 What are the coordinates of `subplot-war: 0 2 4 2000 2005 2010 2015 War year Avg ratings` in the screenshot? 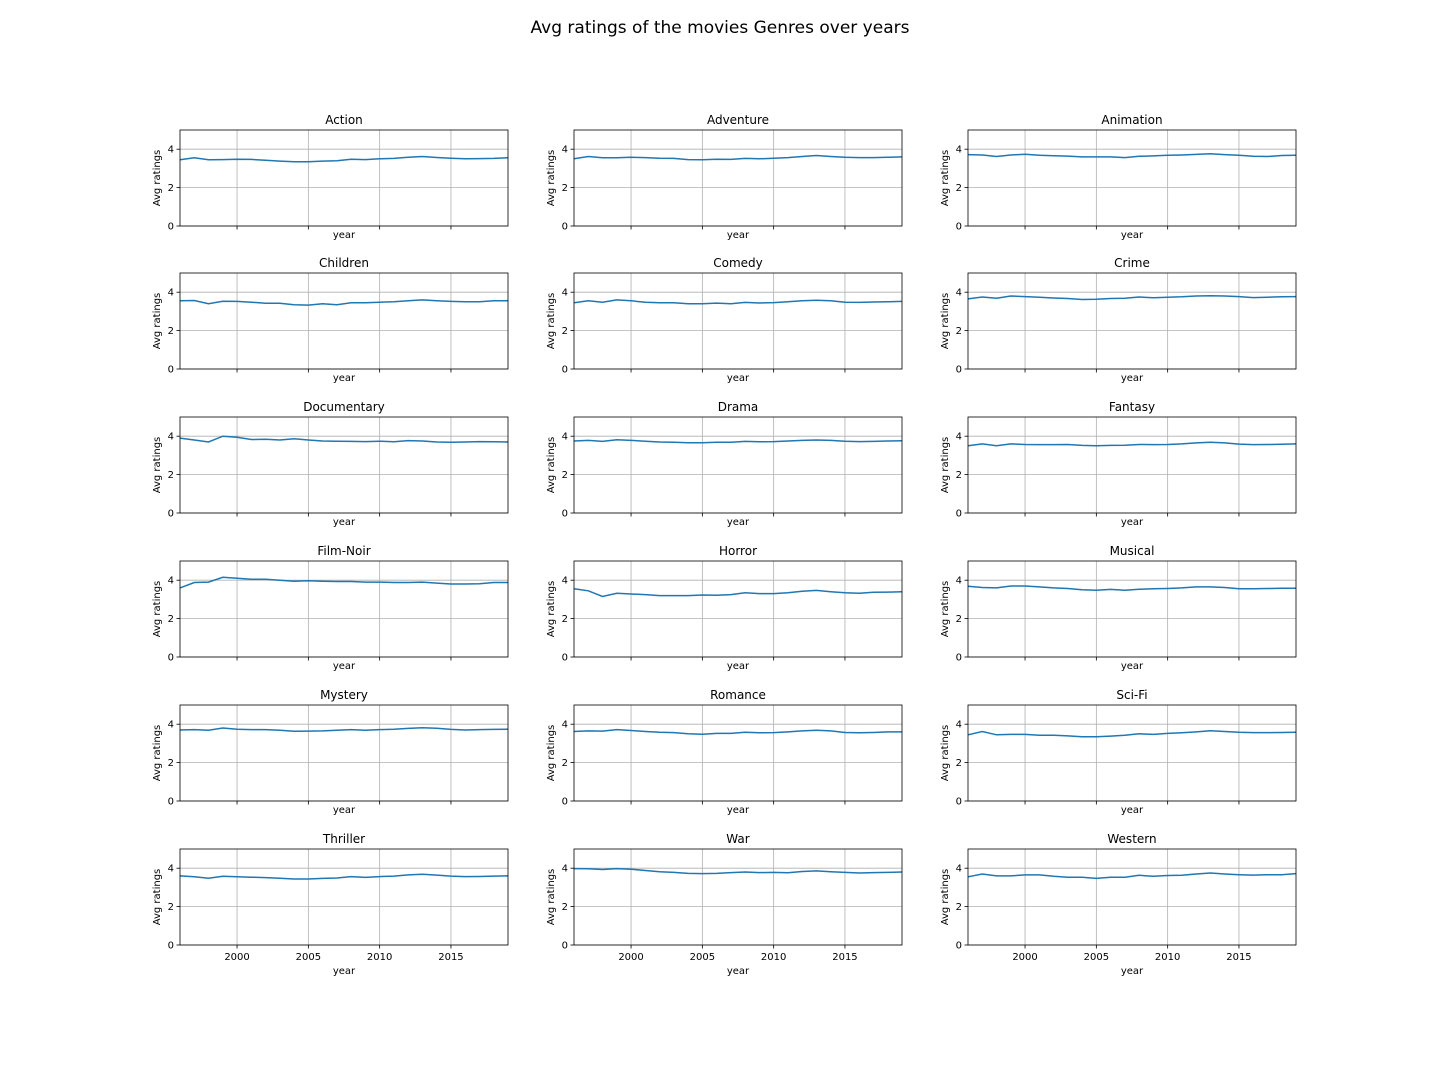 It's located at (724, 904).